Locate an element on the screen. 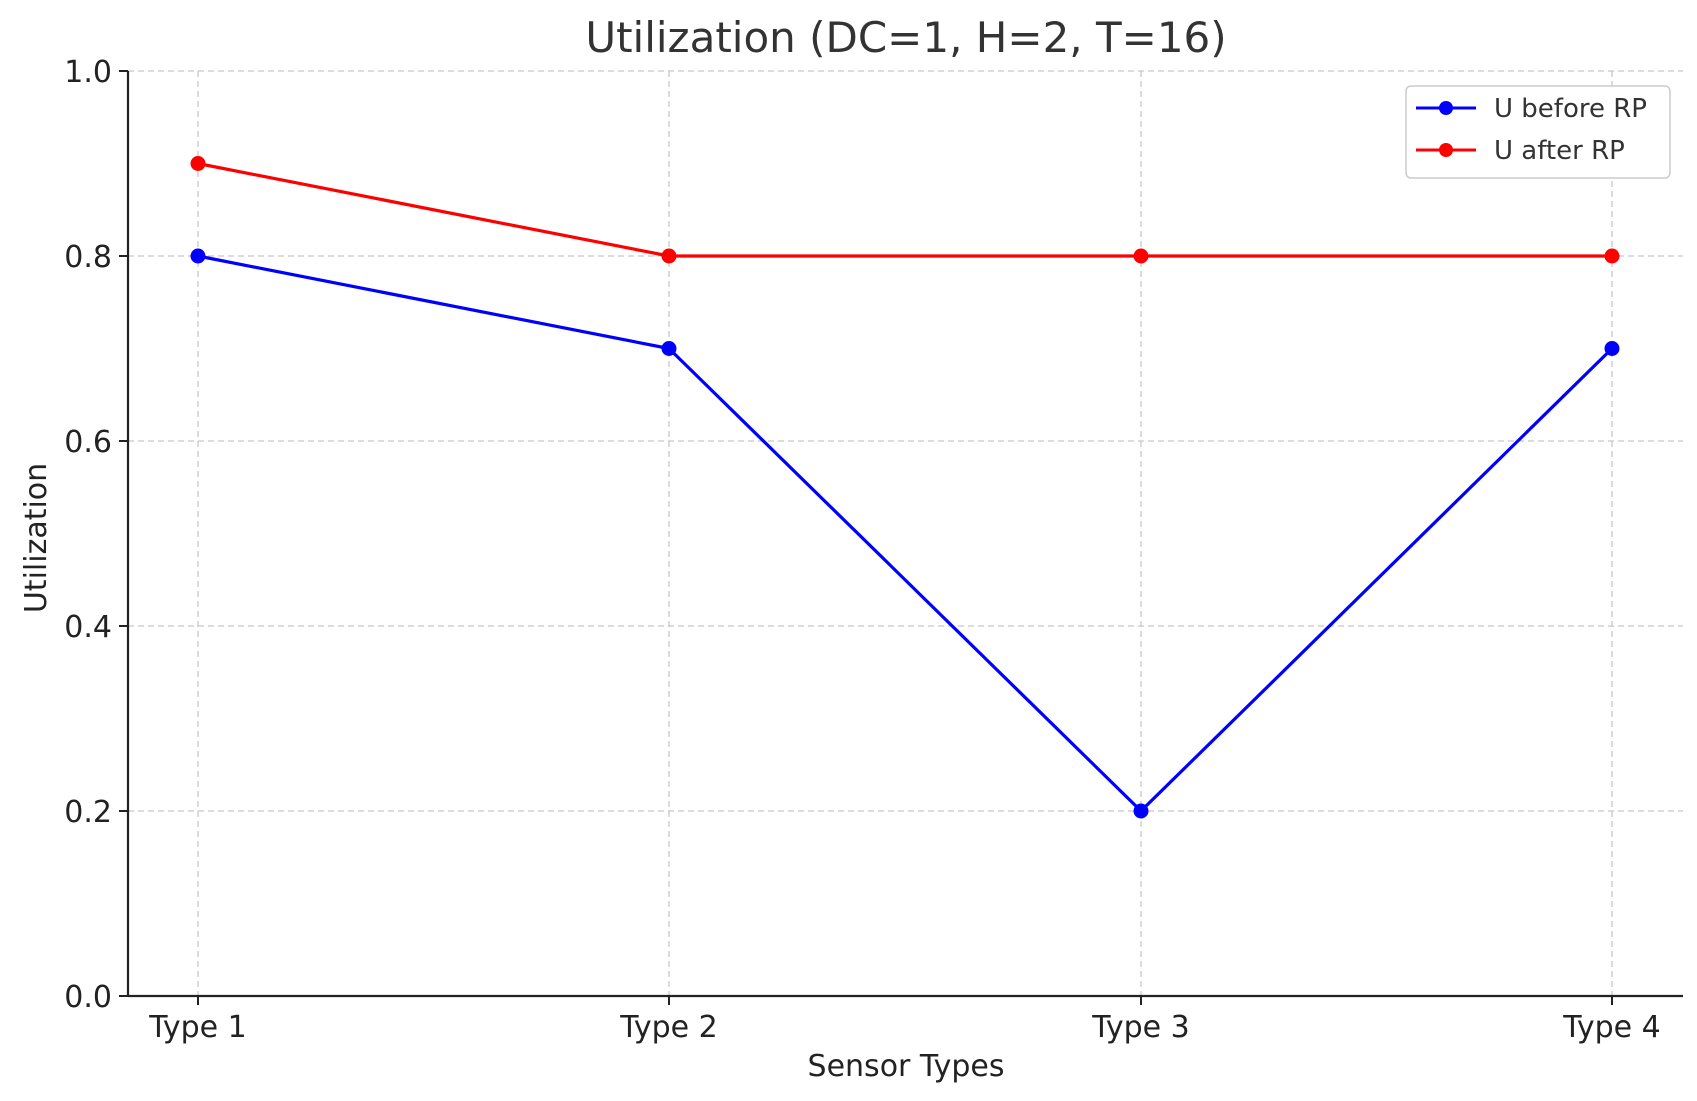 This screenshot has width=1697, height=1101. y-tick-label: 0.4 is located at coordinates (88, 627).